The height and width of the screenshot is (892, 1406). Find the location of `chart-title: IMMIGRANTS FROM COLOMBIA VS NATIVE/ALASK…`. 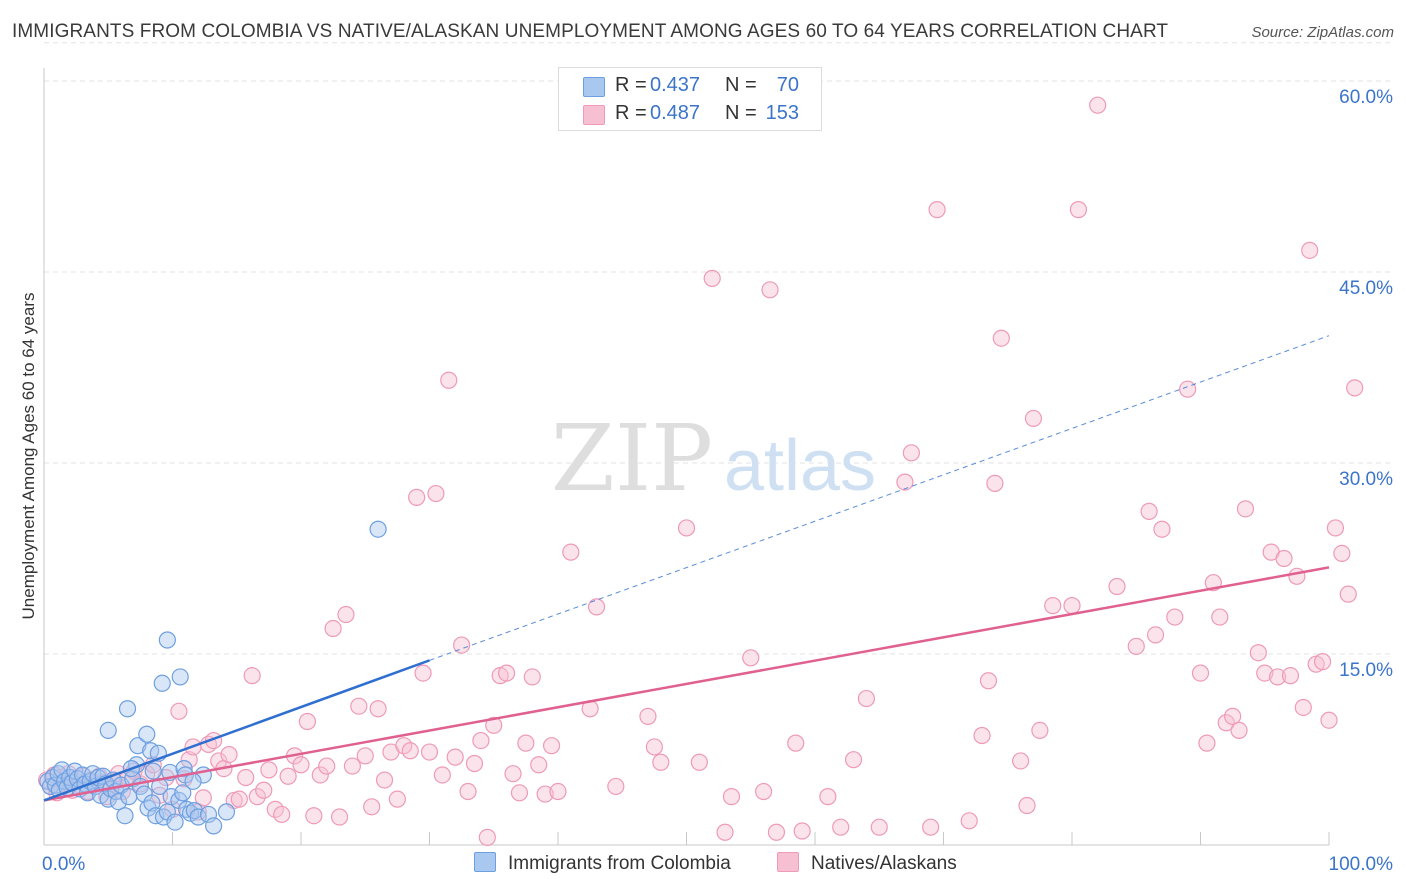

chart-title: IMMIGRANTS FROM COLOMBIA VS NATIVE/ALASK… is located at coordinates (590, 31).